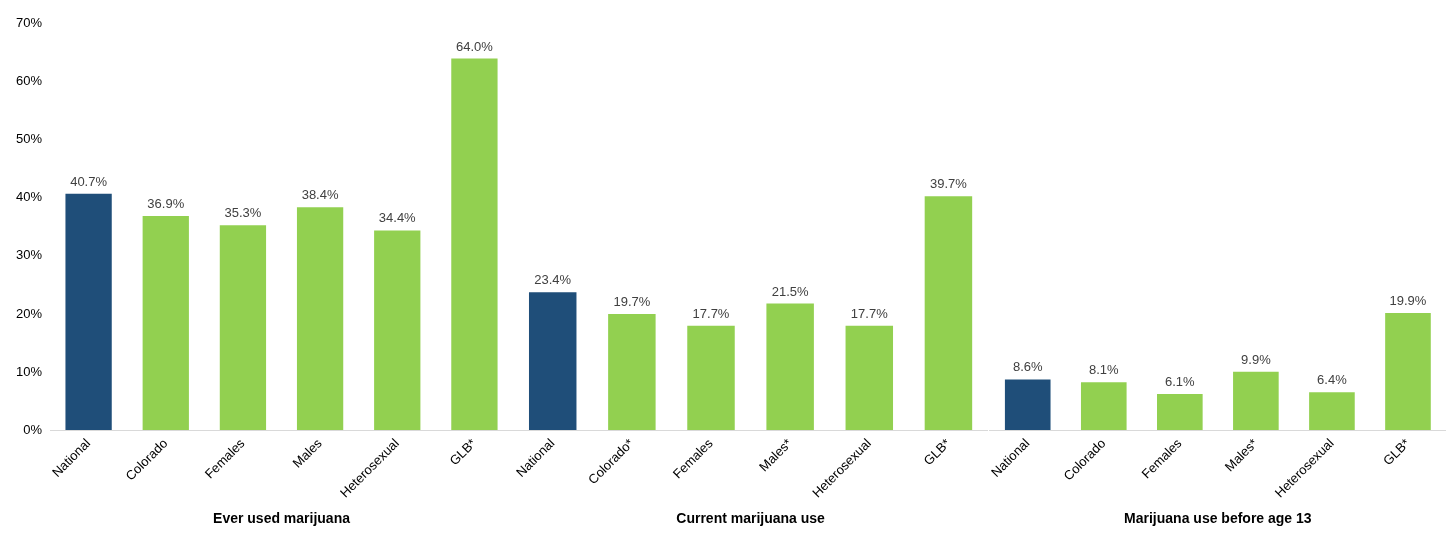 The width and height of the screenshot is (1454, 540). Describe the element at coordinates (89, 181) in the screenshot. I see `data-label: 40.7%` at that location.